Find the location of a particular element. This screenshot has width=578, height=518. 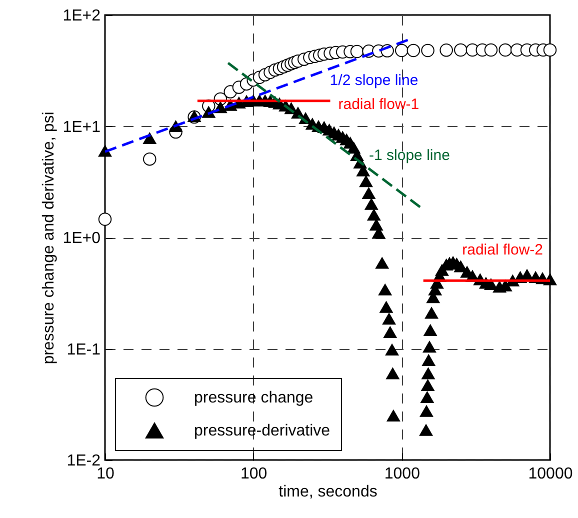

x-tick-label: 100 is located at coordinates (254, 474).